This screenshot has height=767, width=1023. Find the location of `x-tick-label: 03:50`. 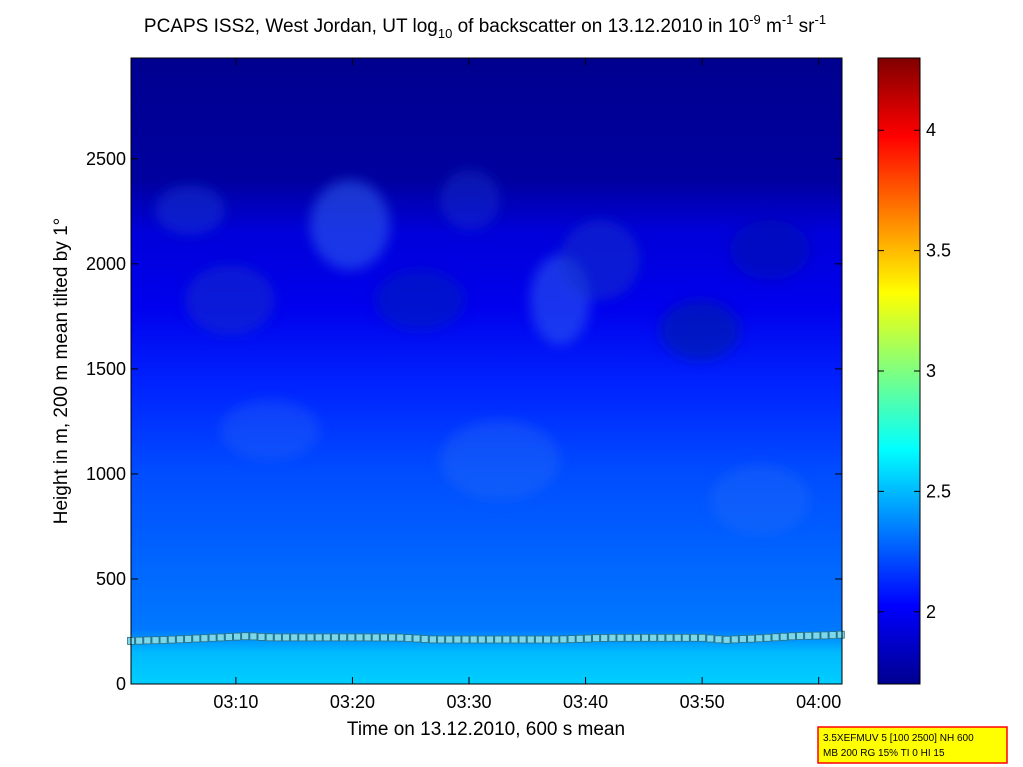

x-tick-label: 03:50 is located at coordinates (702, 702).